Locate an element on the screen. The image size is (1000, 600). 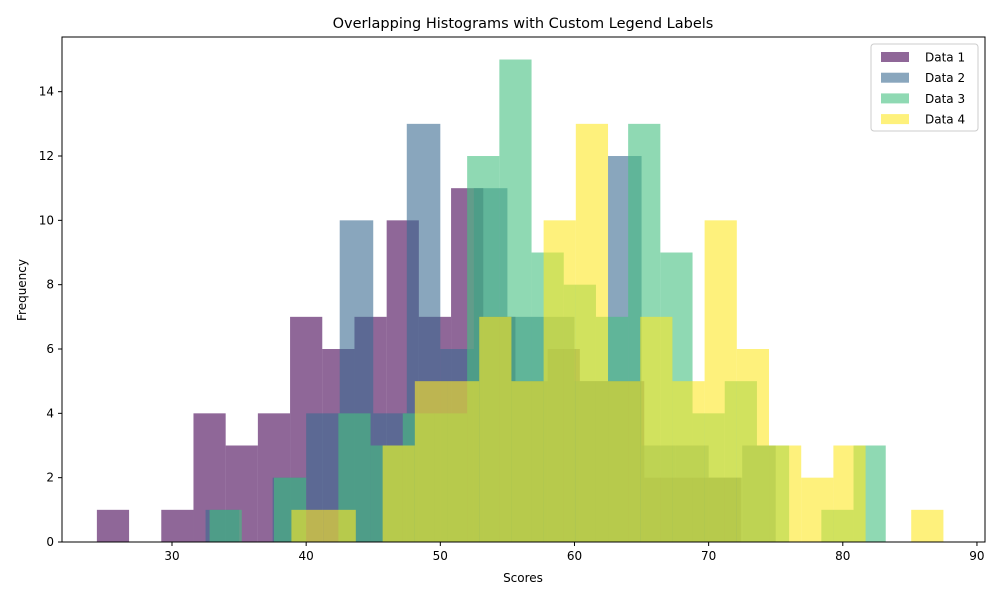
legend-label: Data 3 is located at coordinates (945, 99).